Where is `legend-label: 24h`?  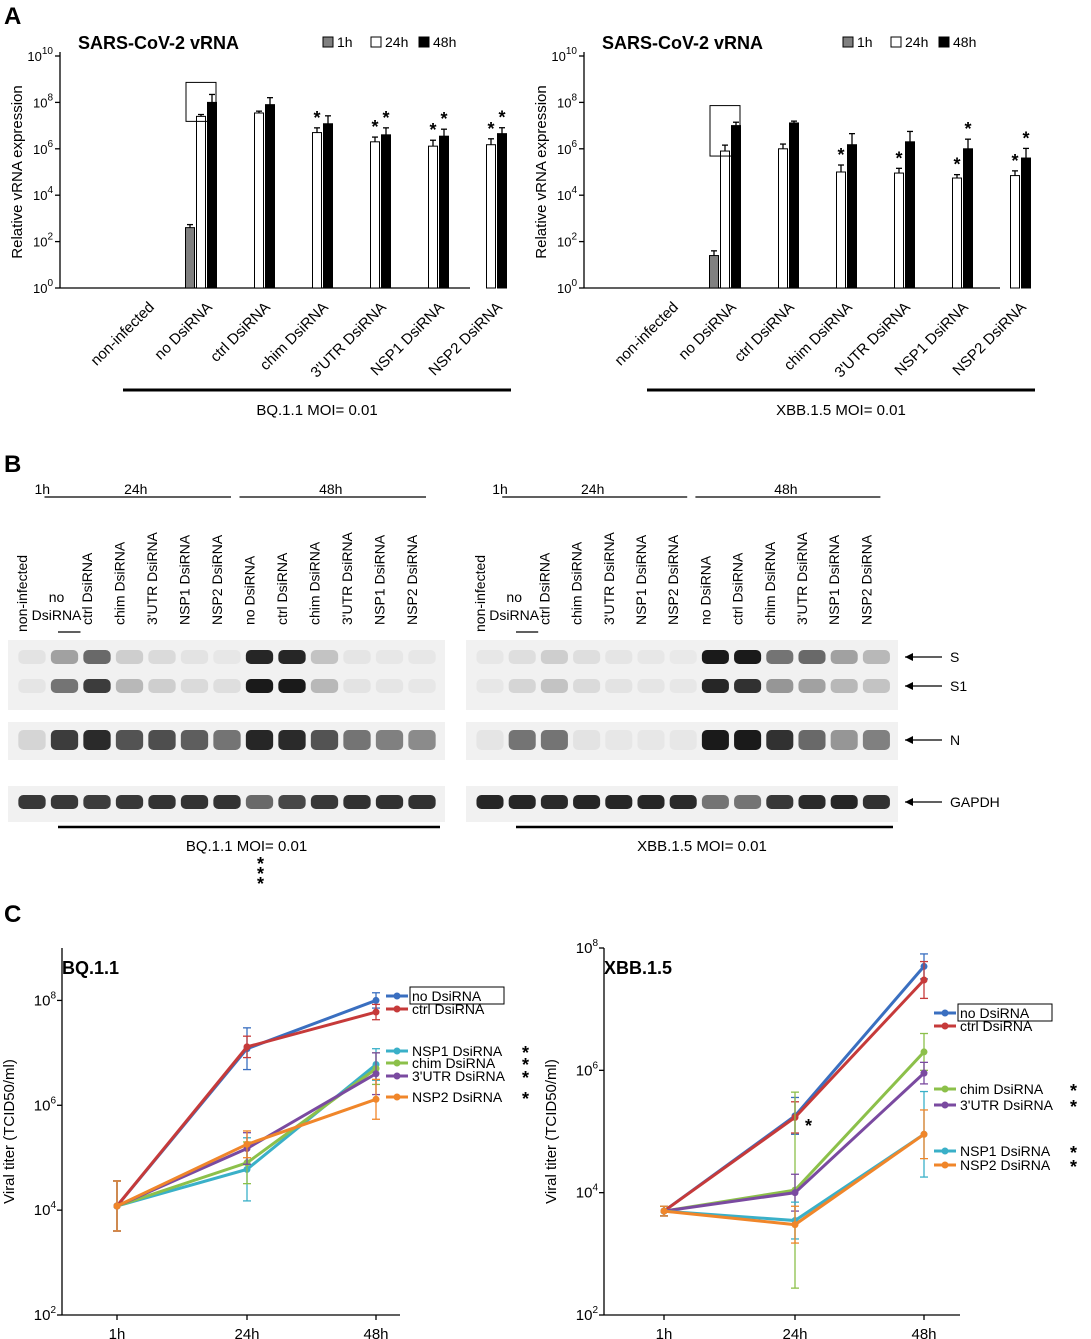 legend-label: 24h is located at coordinates (916, 42).